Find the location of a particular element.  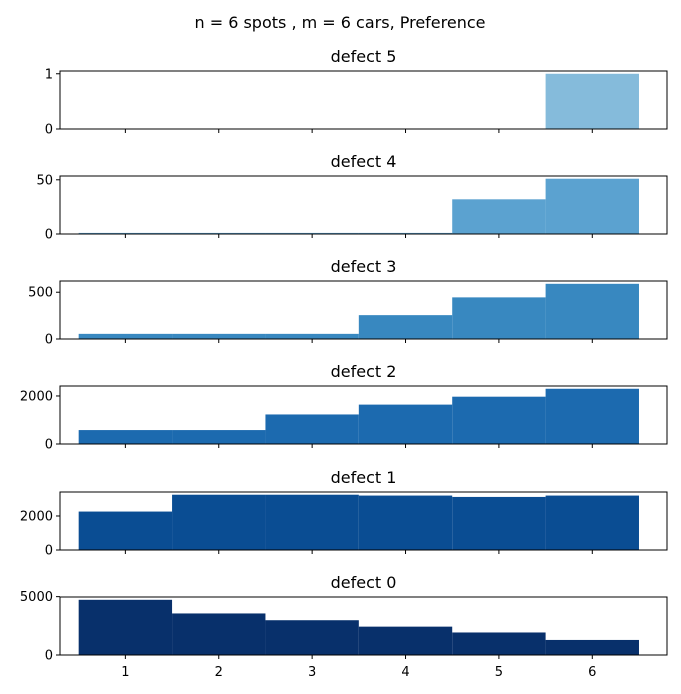

panel-title: defect 0 is located at coordinates (364, 582).